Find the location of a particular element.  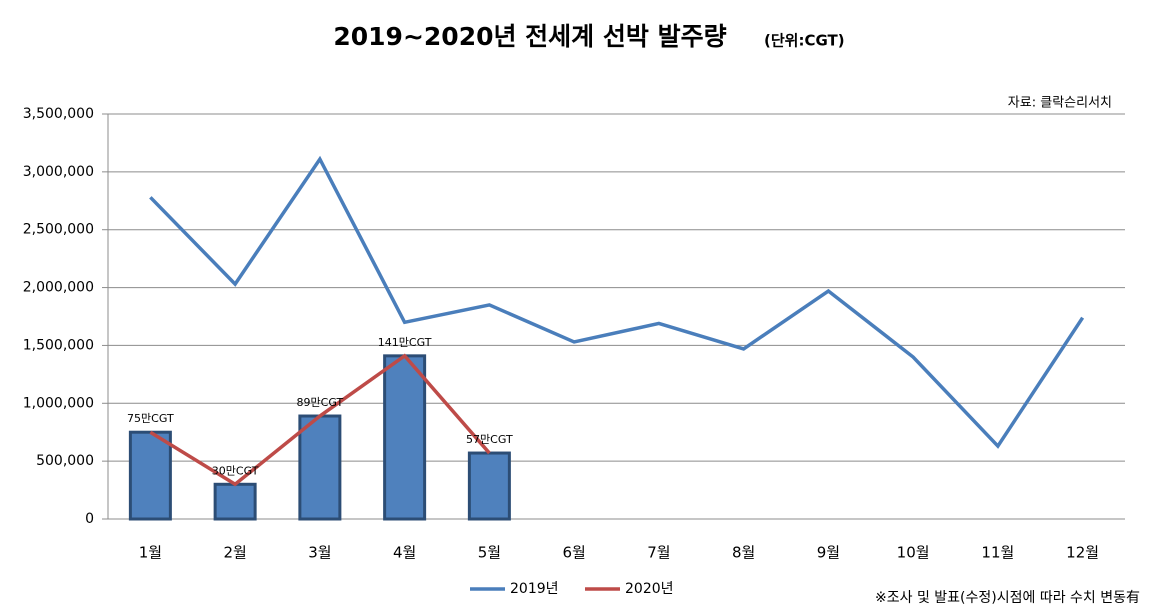

data-label: 30만CGT is located at coordinates (235, 470).